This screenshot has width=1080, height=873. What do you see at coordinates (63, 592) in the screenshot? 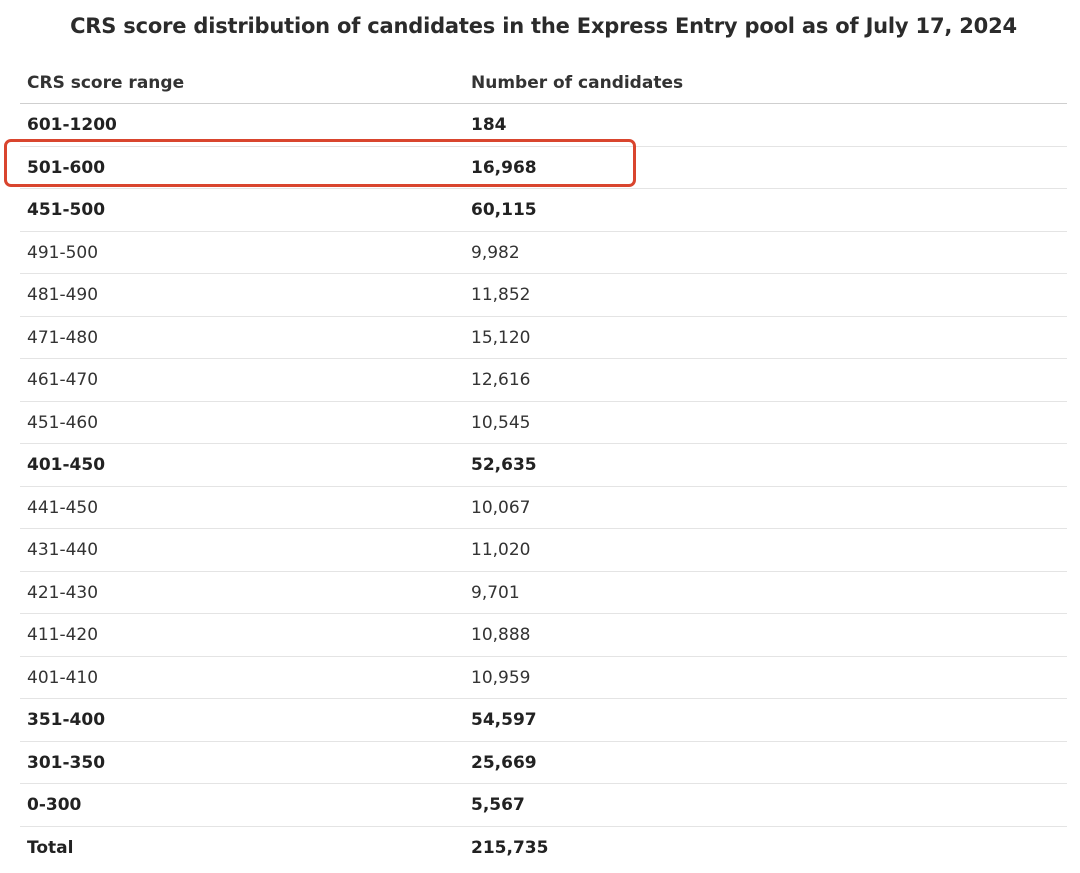
I see `score-range-cell: 421-430` at bounding box center [63, 592].